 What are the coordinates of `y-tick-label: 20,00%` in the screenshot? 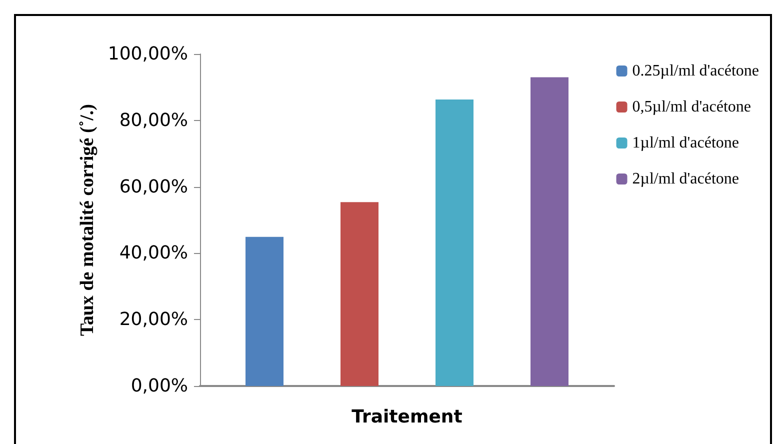 It's located at (153, 319).